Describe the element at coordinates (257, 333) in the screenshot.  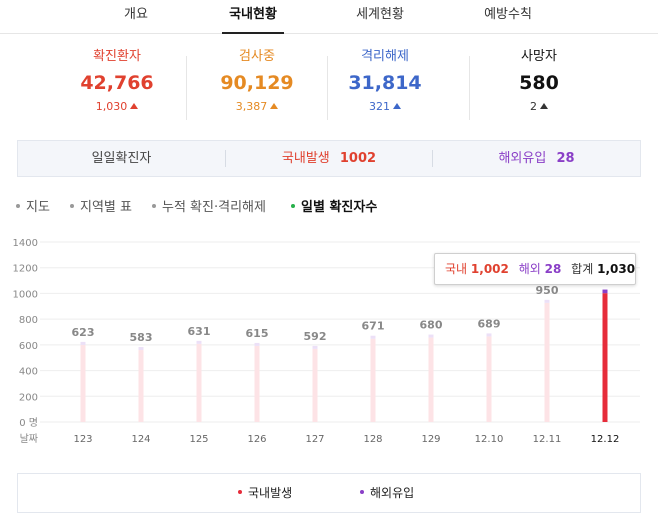
I see `data-label: 615` at that location.